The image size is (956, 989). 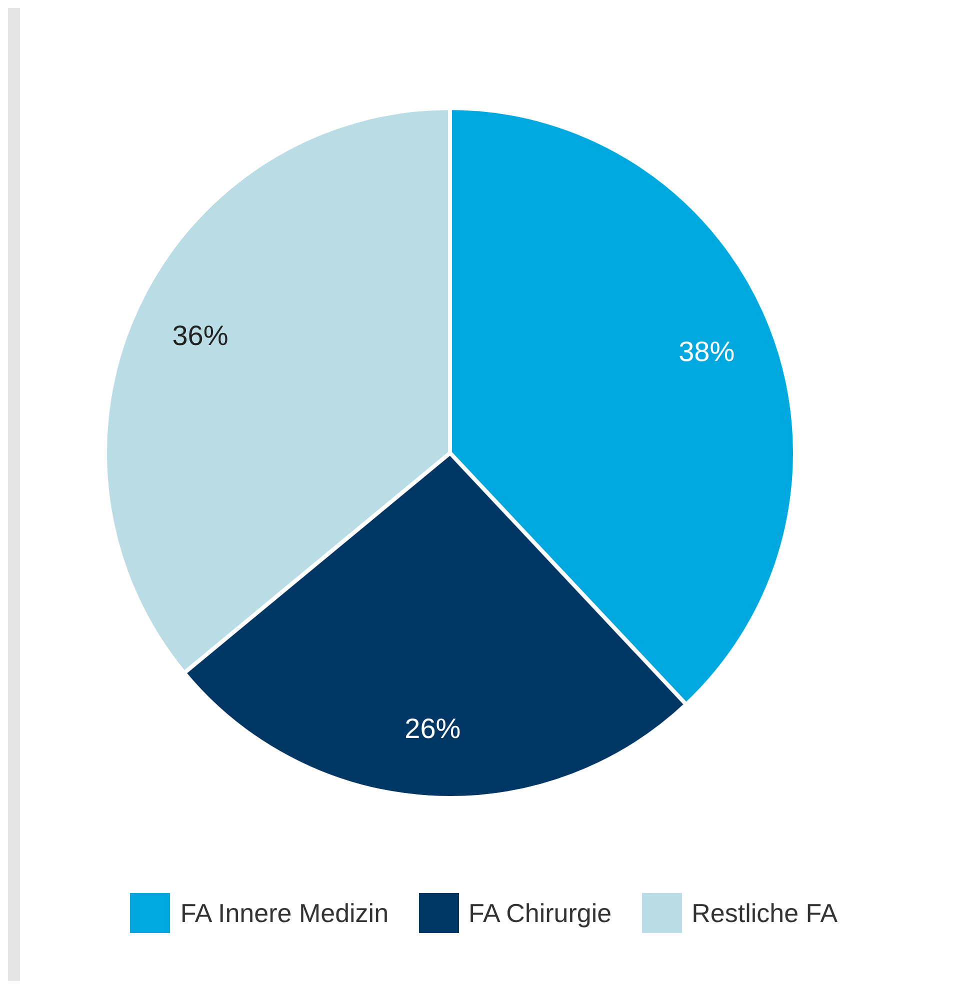 What do you see at coordinates (540, 913) in the screenshot?
I see `legend-label: FA Chirurgie` at bounding box center [540, 913].